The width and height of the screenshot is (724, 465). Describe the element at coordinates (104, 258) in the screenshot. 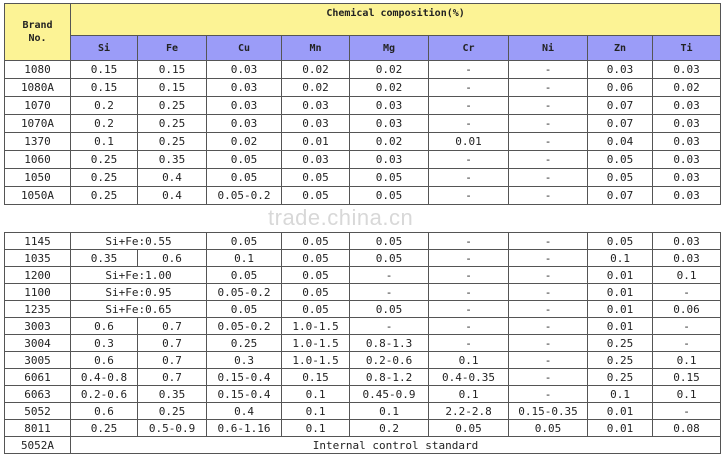

I see `value-cell: 0.35` at that location.